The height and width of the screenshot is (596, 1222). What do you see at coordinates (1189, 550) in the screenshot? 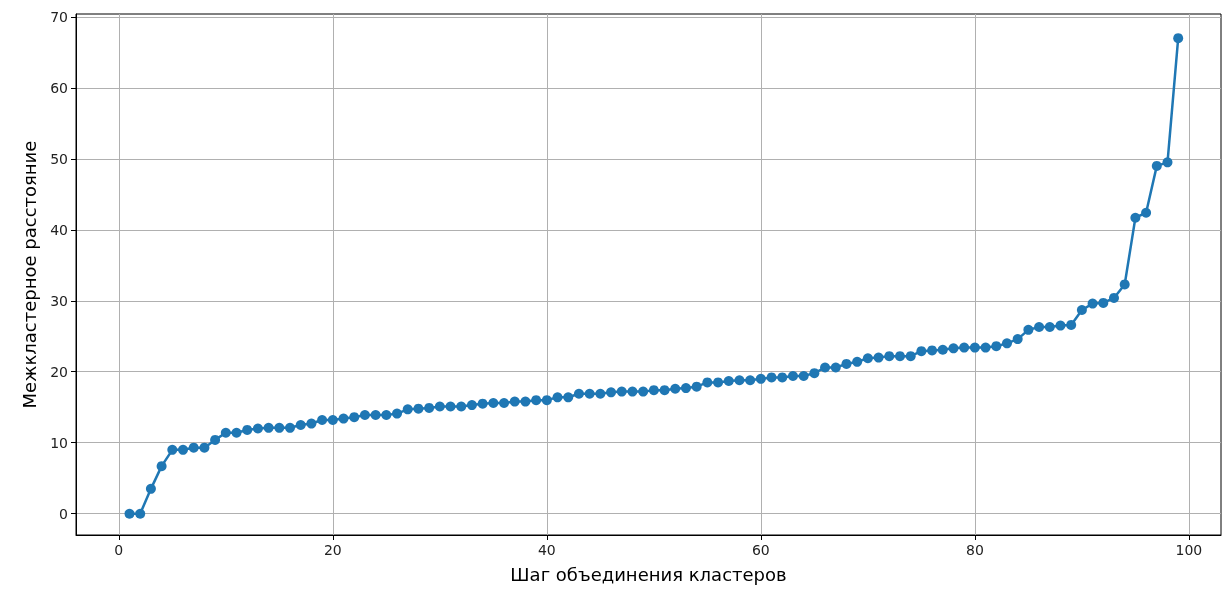
I see `x-tick-label: 100` at bounding box center [1189, 550].